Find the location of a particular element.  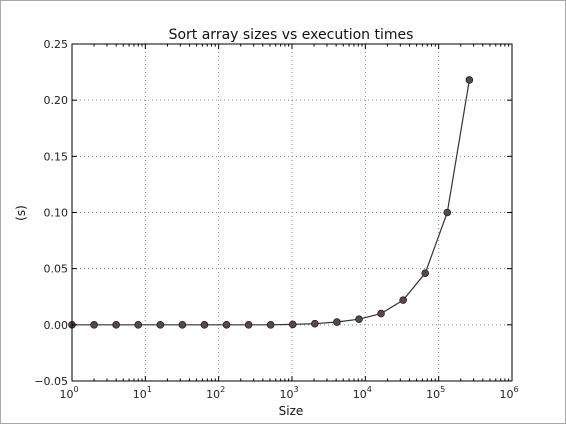

x-axis-label: Size is located at coordinates (291, 411).